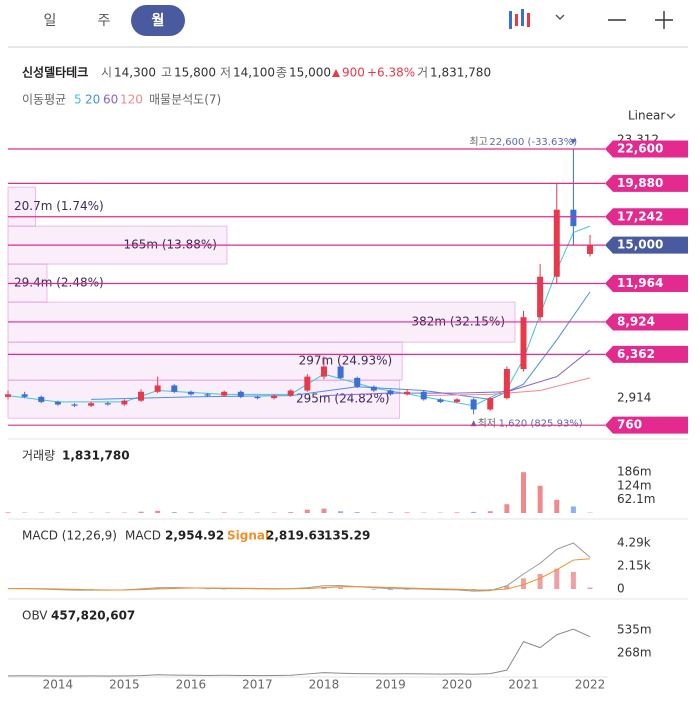  I want to click on y-tick-label: 4.29k, so click(634, 543).